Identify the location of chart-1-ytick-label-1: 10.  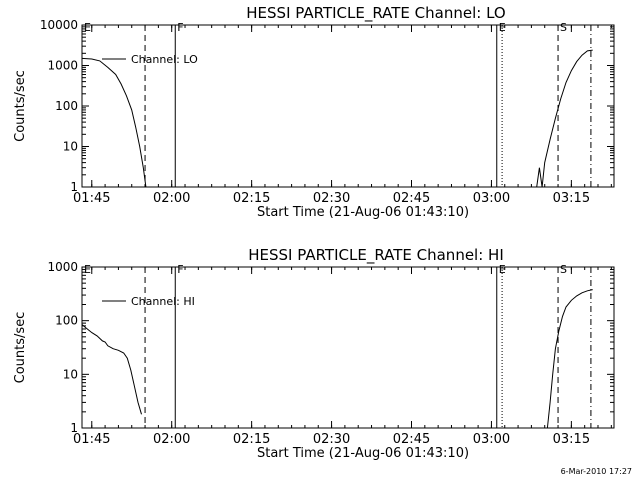
(70, 147).